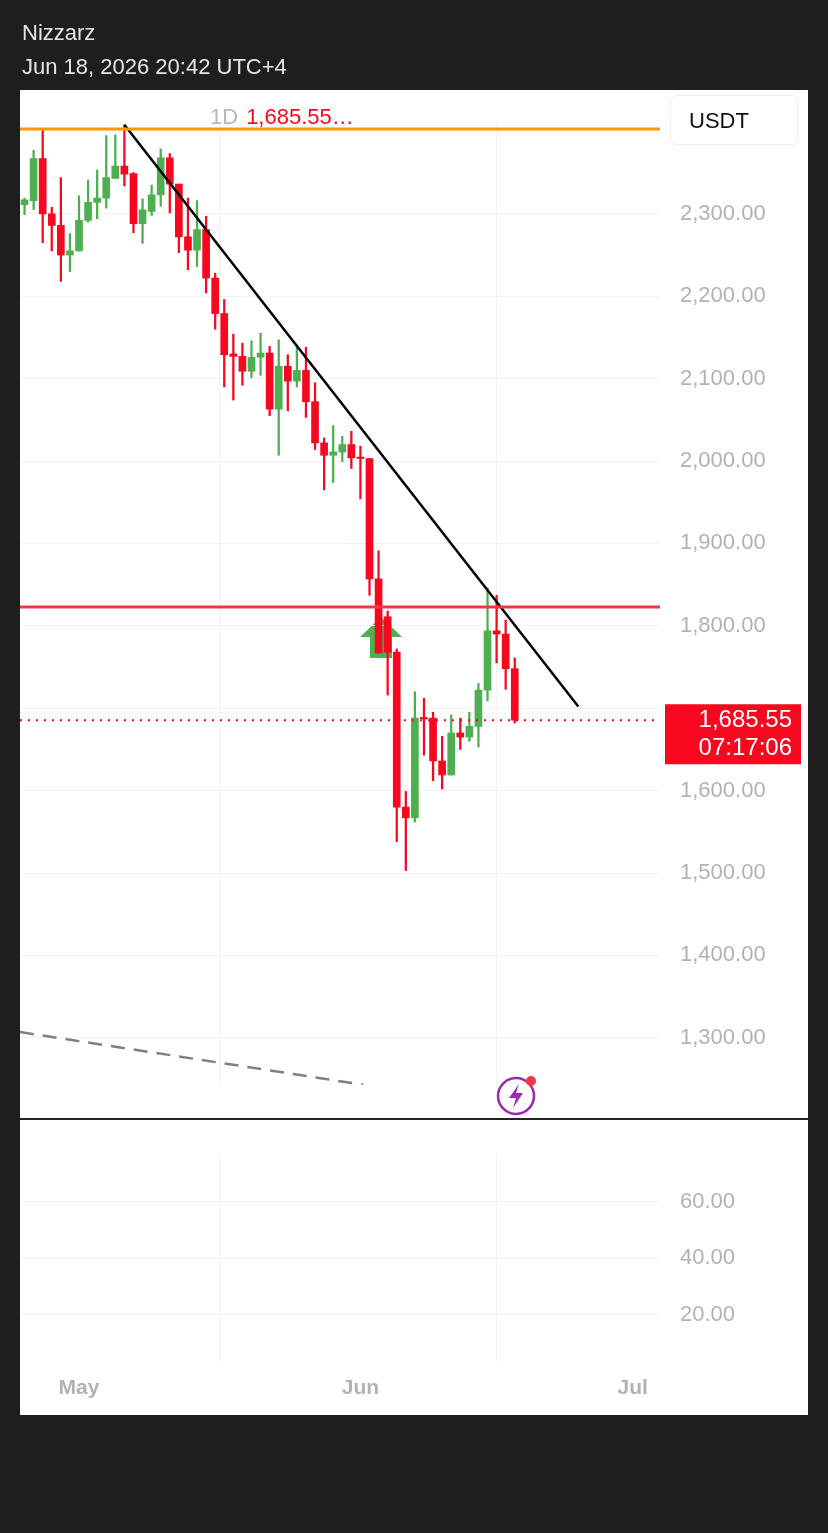  Describe the element at coordinates (708, 1200) in the screenshot. I see `y-tick-label: 60.00` at that location.